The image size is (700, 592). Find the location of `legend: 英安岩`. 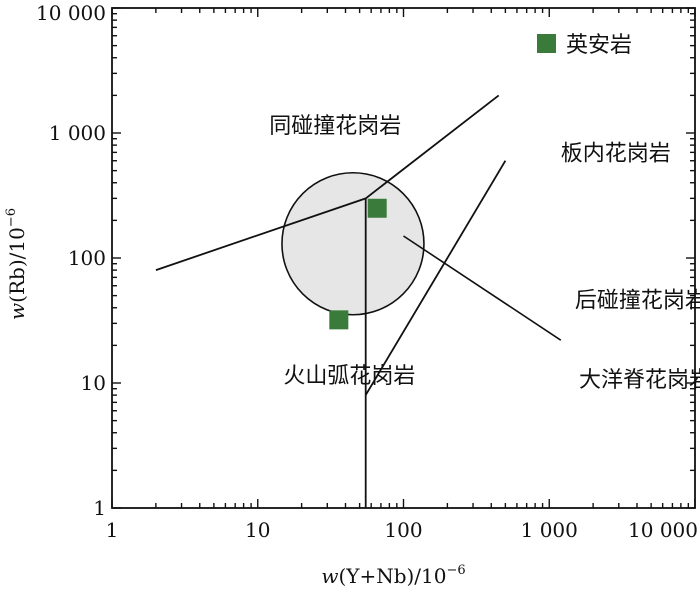

legend: 英安岩 is located at coordinates (584, 45).